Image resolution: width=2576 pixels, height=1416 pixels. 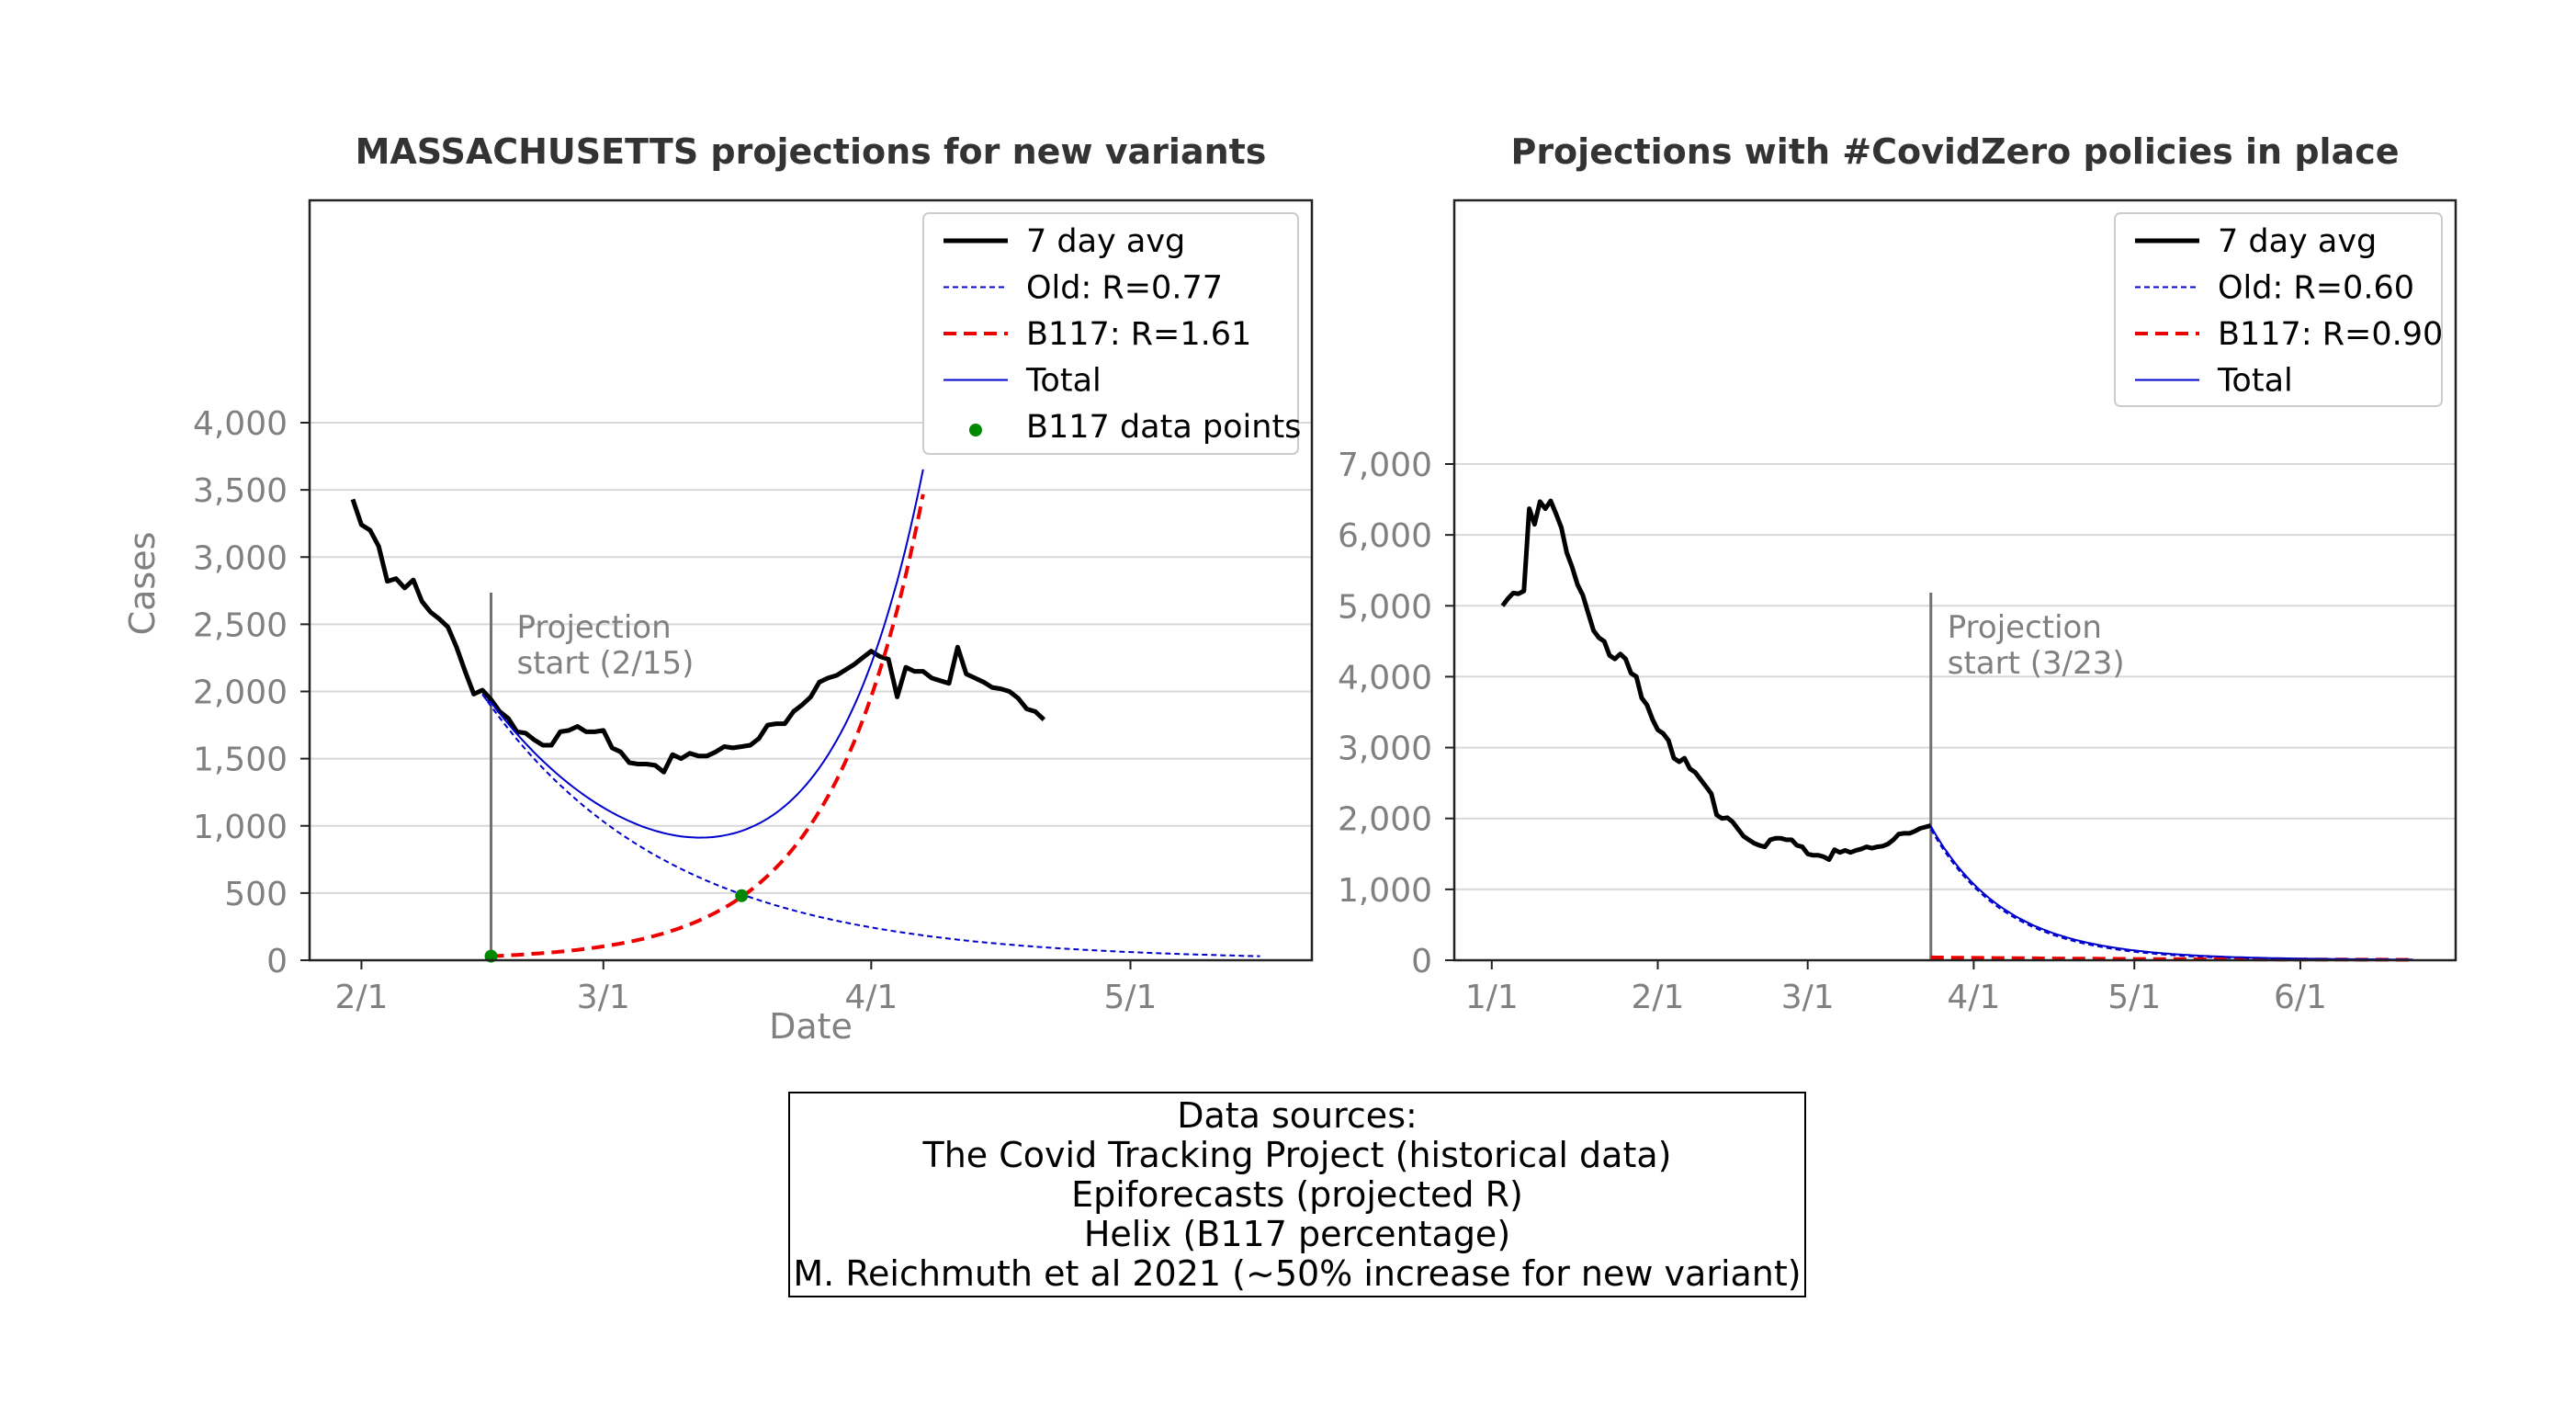 I want to click on legend: 7 day avg Old: R=0.60 B117: R=0.90 Total, so click(x=2278, y=309).